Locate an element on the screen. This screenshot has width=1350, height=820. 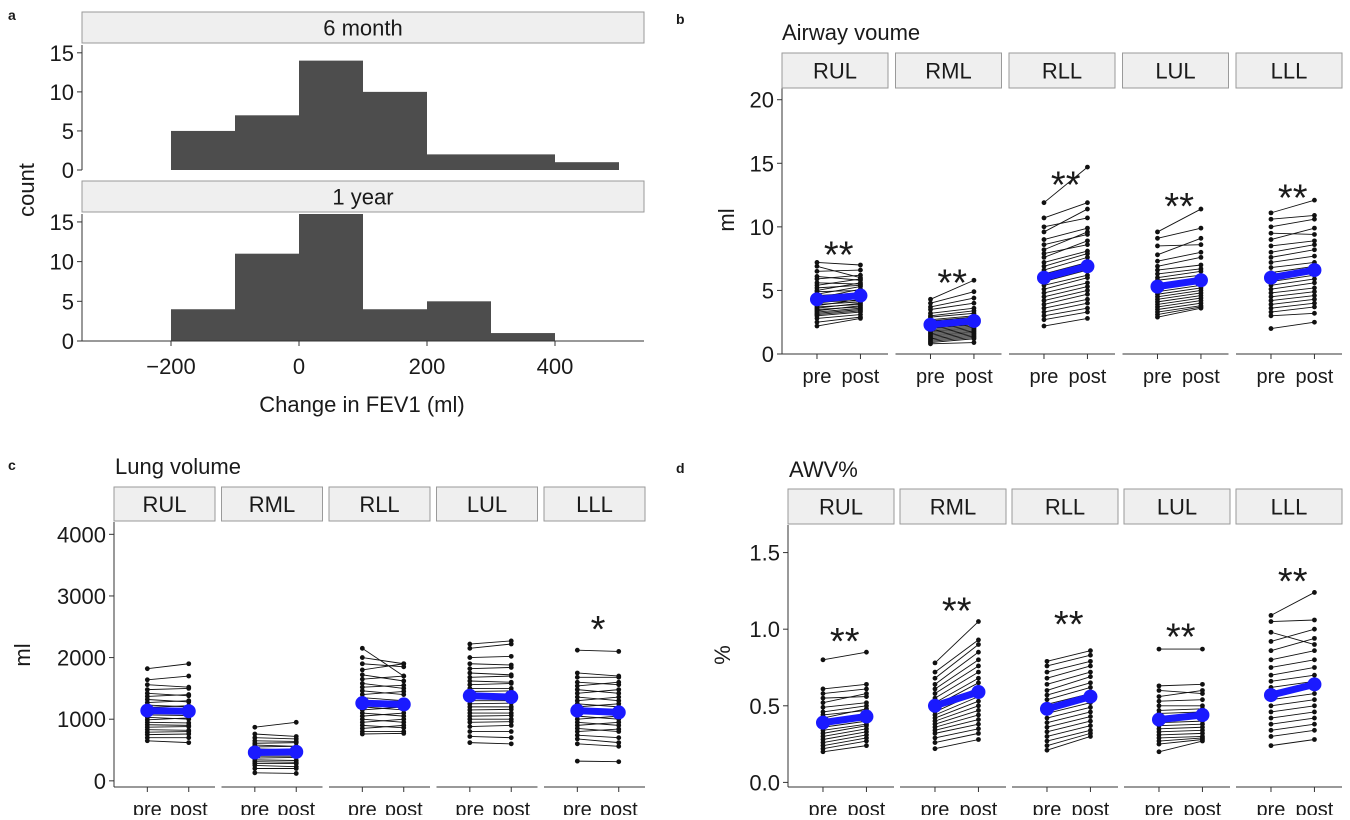
panel-letter-c: c is located at coordinates (12, 465).